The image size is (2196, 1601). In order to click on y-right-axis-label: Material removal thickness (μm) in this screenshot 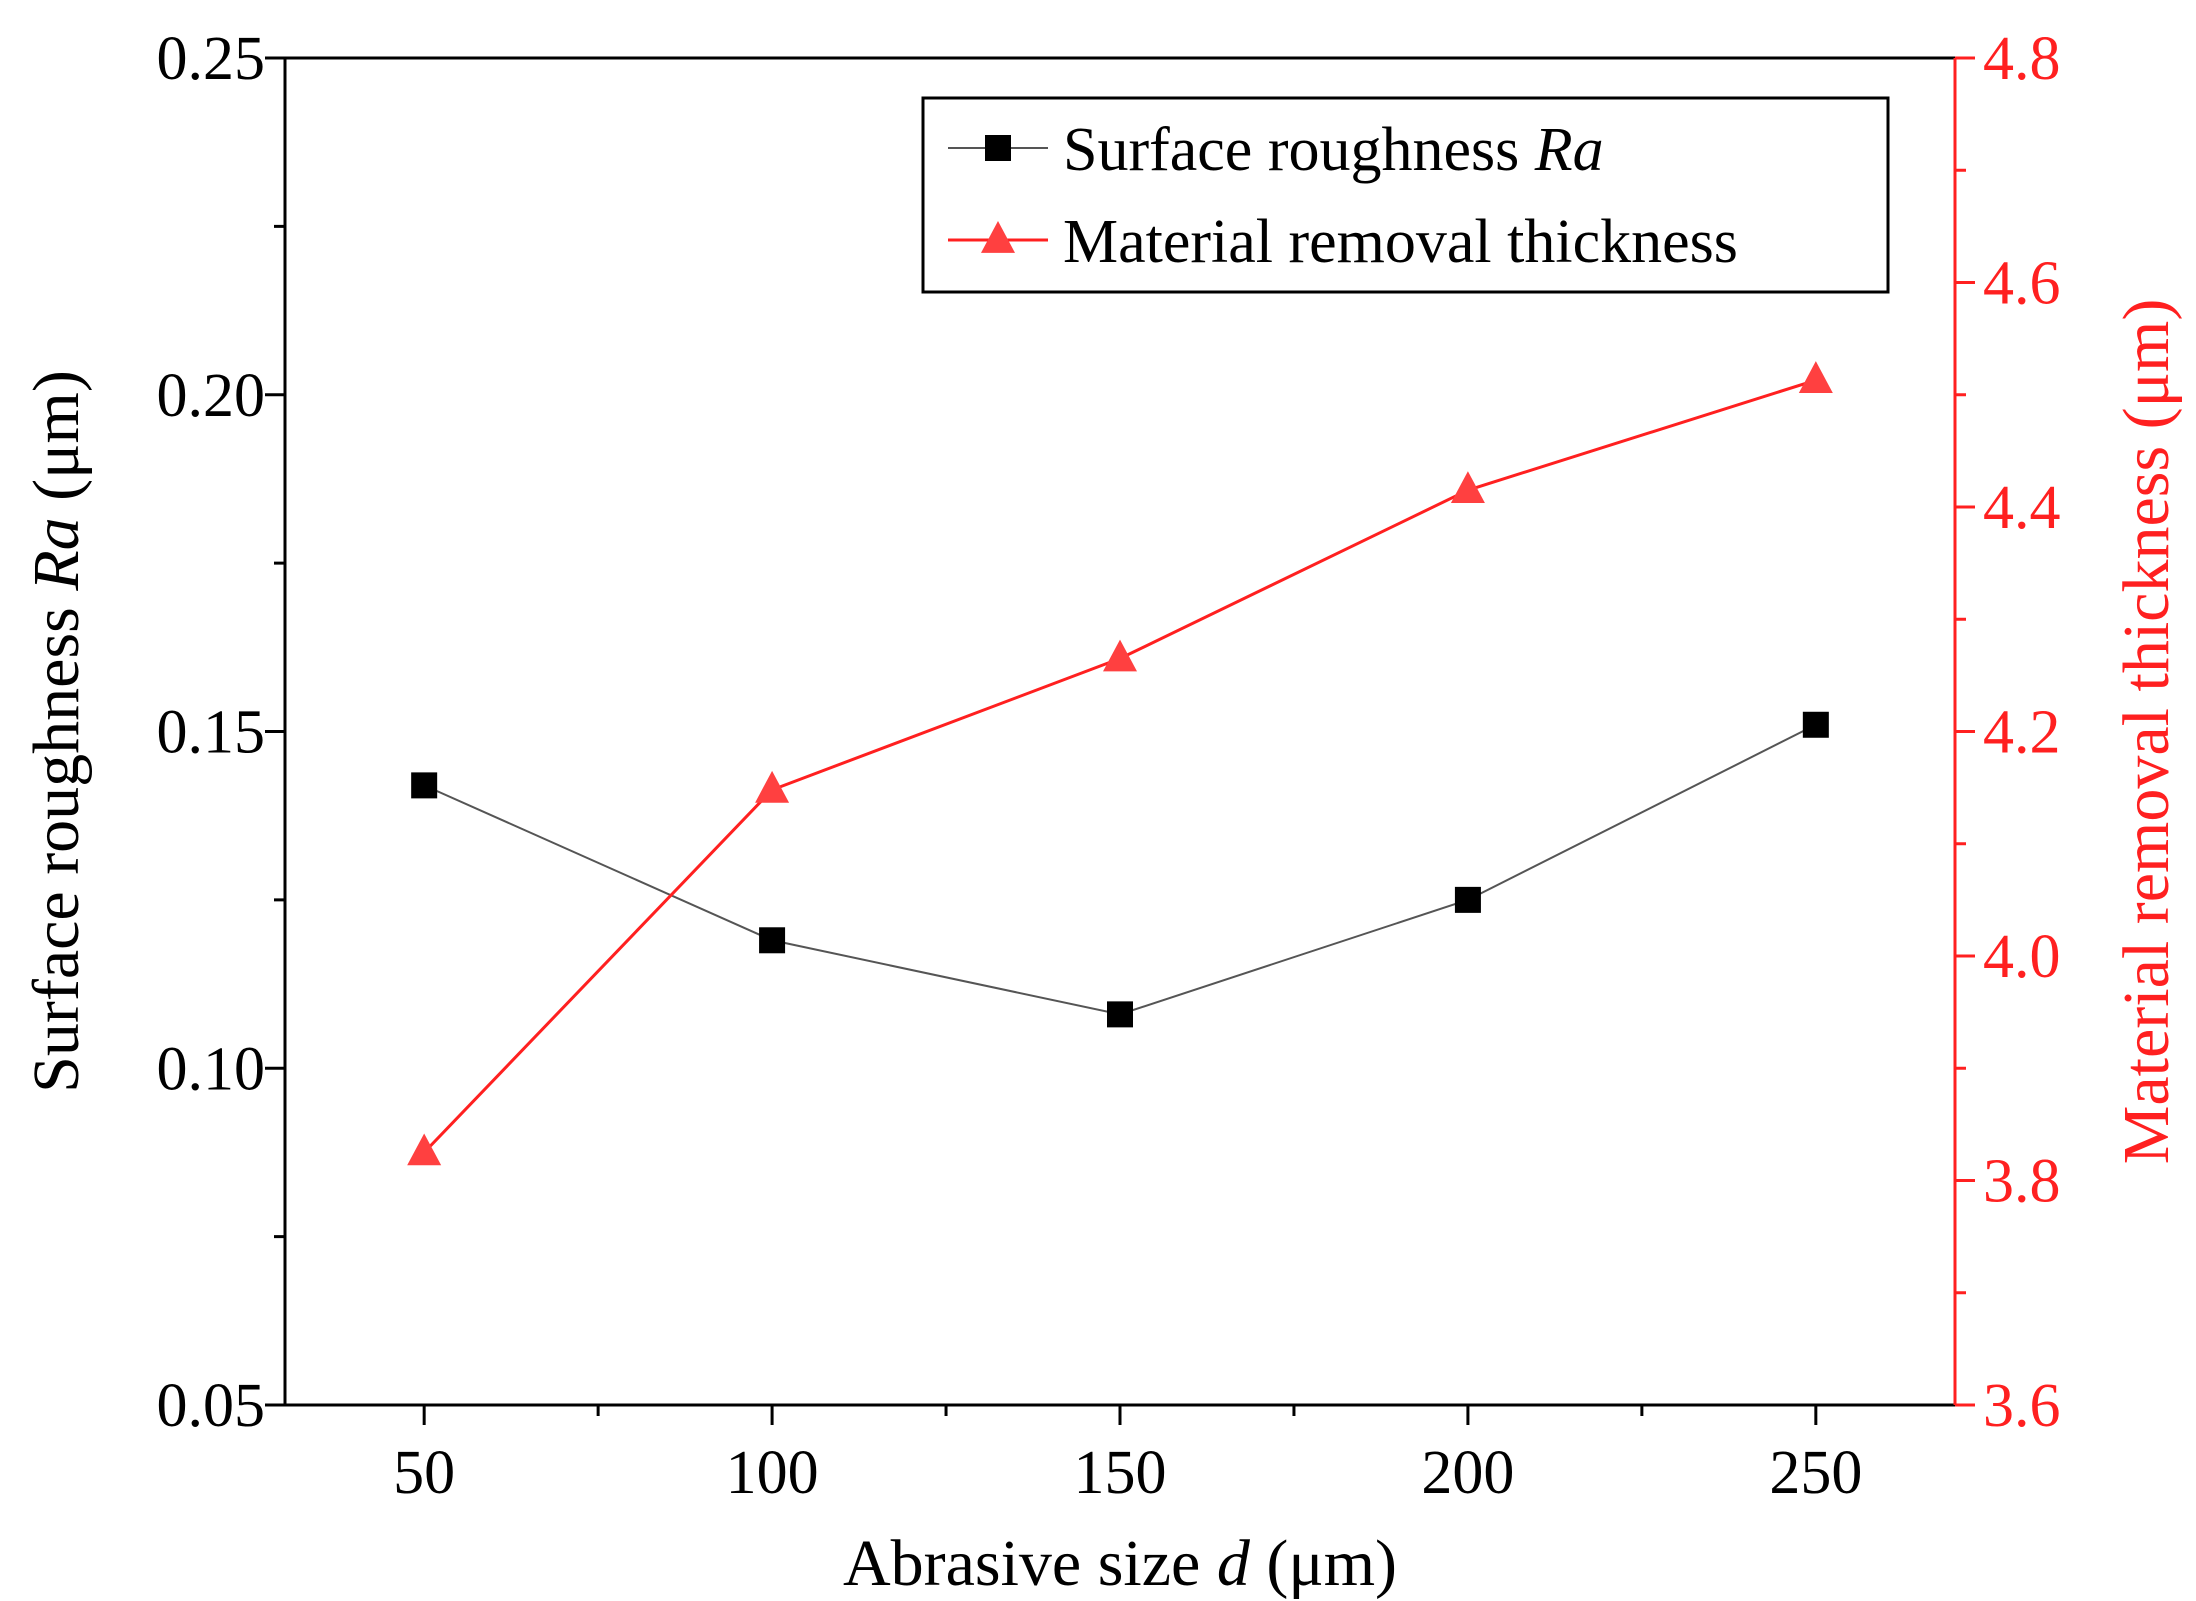, I will do `click(2146, 732)`.